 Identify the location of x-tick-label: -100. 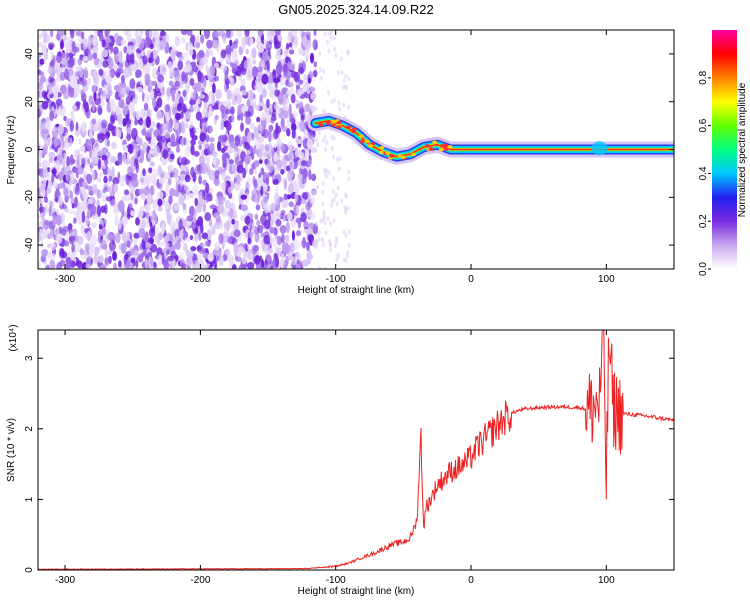
(336, 279).